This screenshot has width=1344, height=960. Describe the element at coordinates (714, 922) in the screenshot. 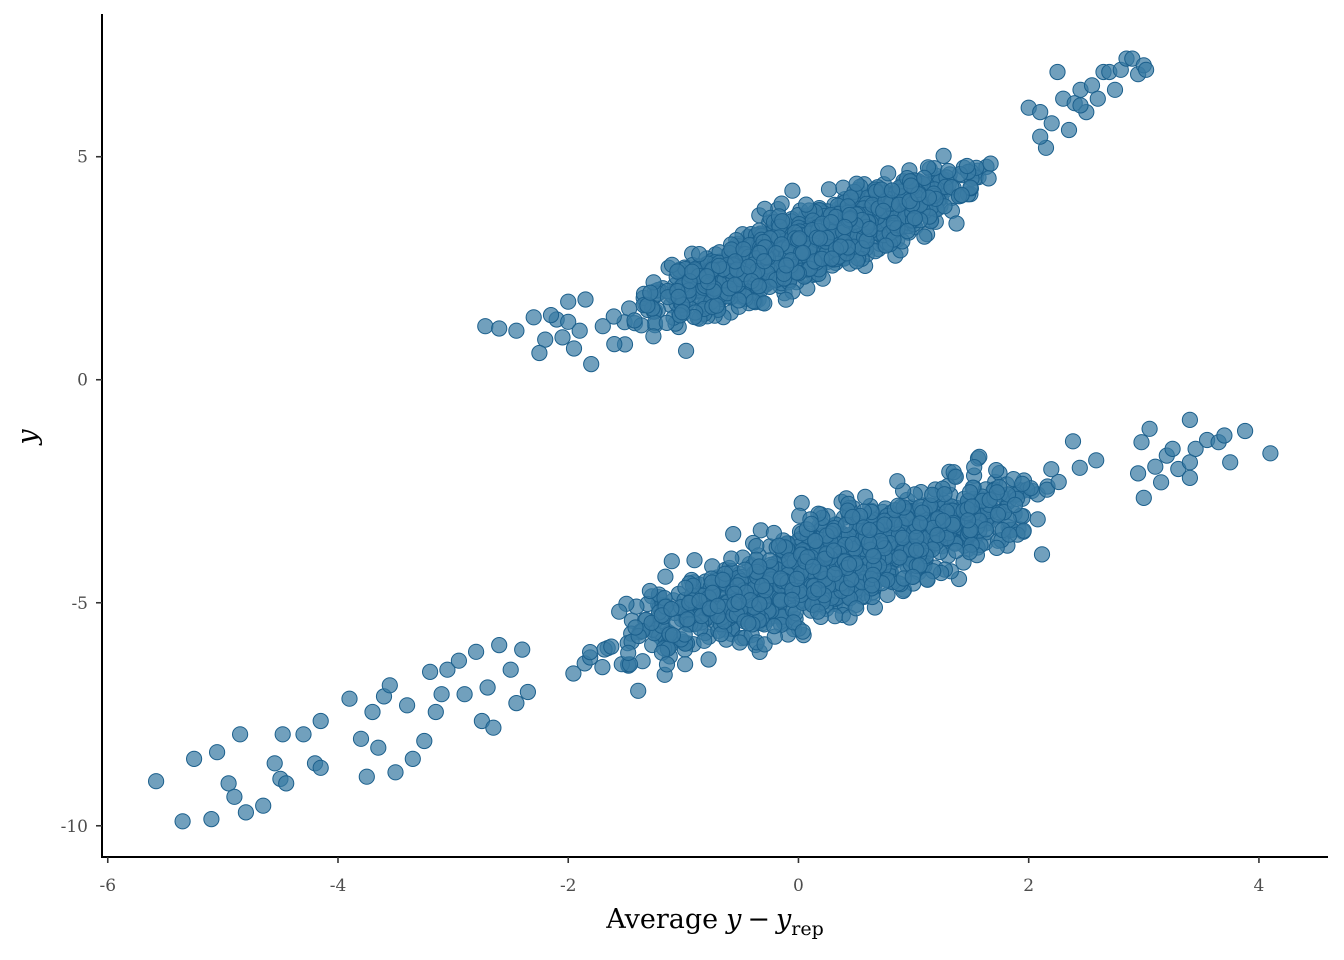

I see `x-axis-title: Average y − yrep` at that location.